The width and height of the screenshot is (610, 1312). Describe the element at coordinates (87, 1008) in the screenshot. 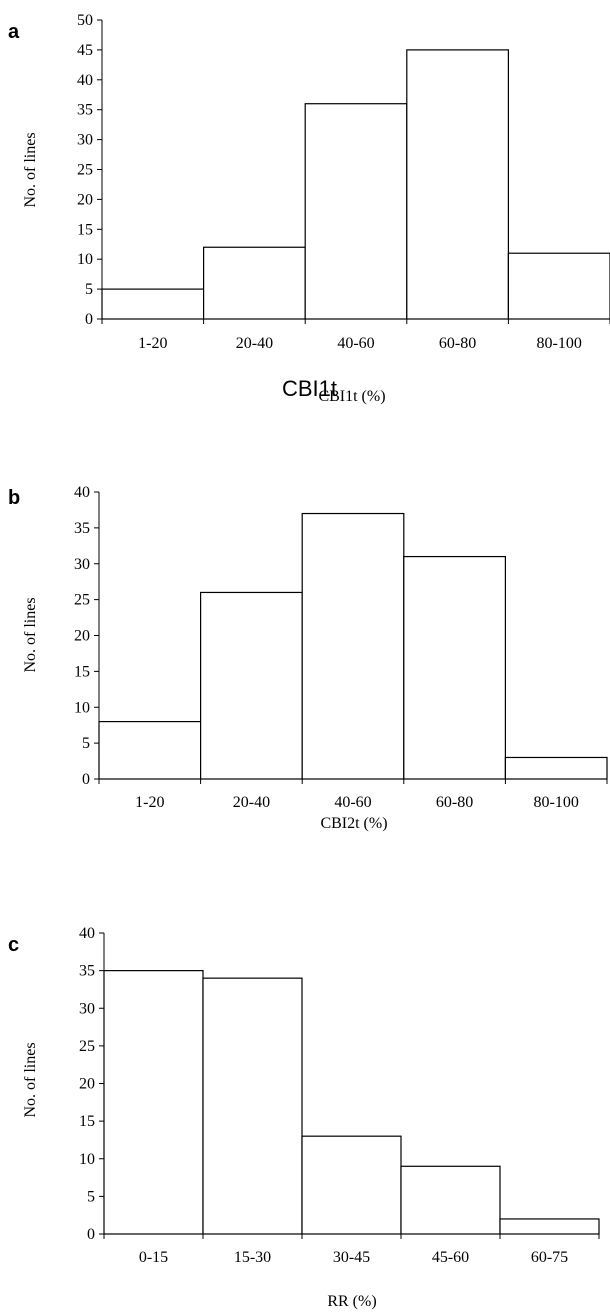

I see `panel-c-y-tick-label: 30` at that location.